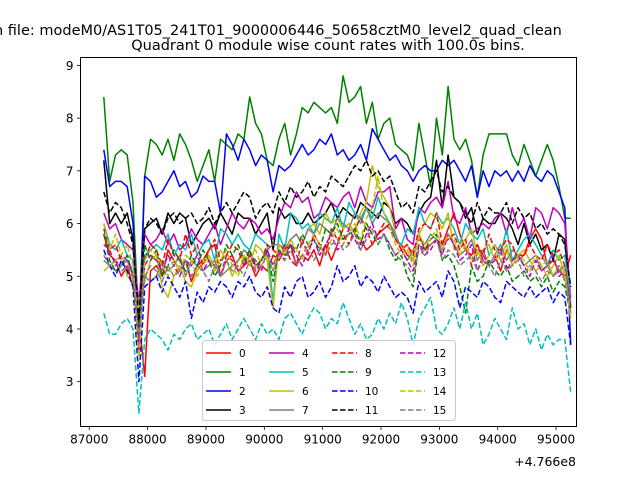 The width and height of the screenshot is (640, 480). I want to click on y-tick-label: 8, so click(70, 119).